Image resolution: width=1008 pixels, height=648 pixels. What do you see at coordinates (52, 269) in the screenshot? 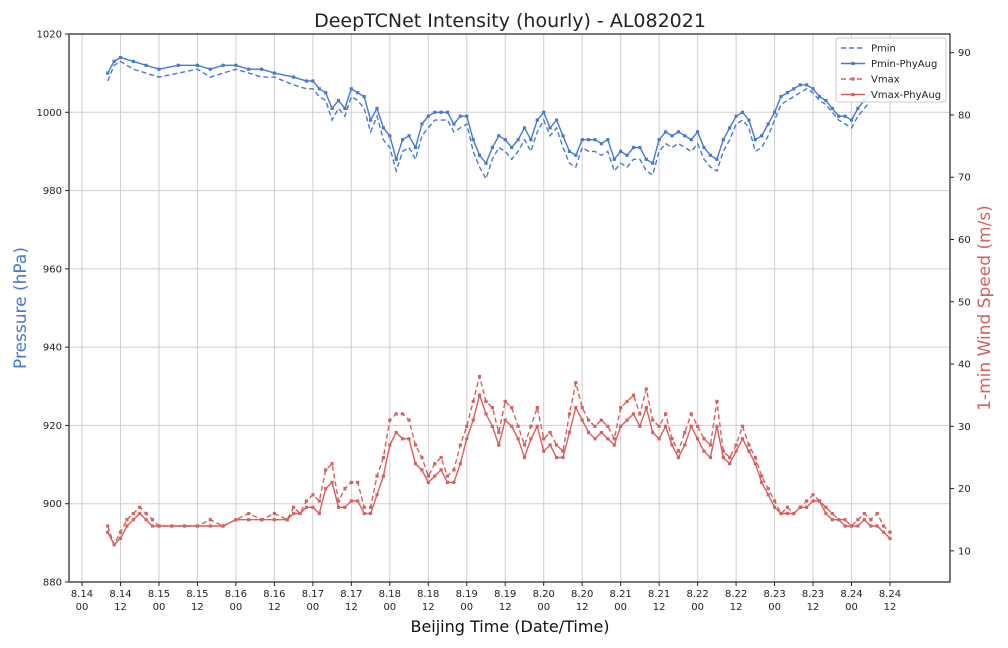
I see `y-left-tick-label: 960` at bounding box center [52, 269].